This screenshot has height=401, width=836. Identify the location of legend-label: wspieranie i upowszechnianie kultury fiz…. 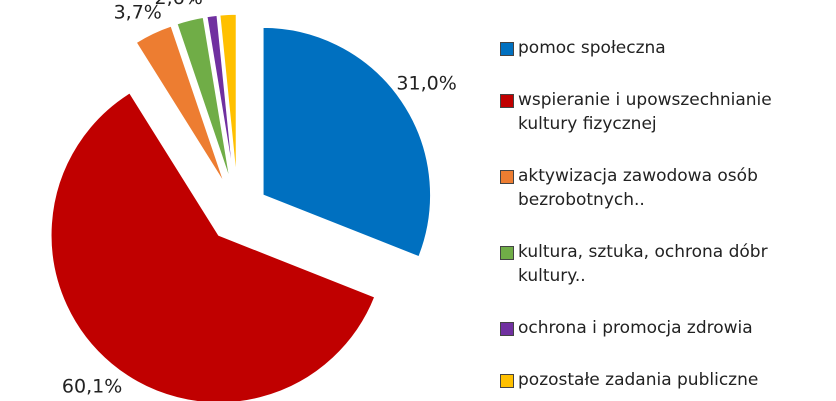
(645, 112).